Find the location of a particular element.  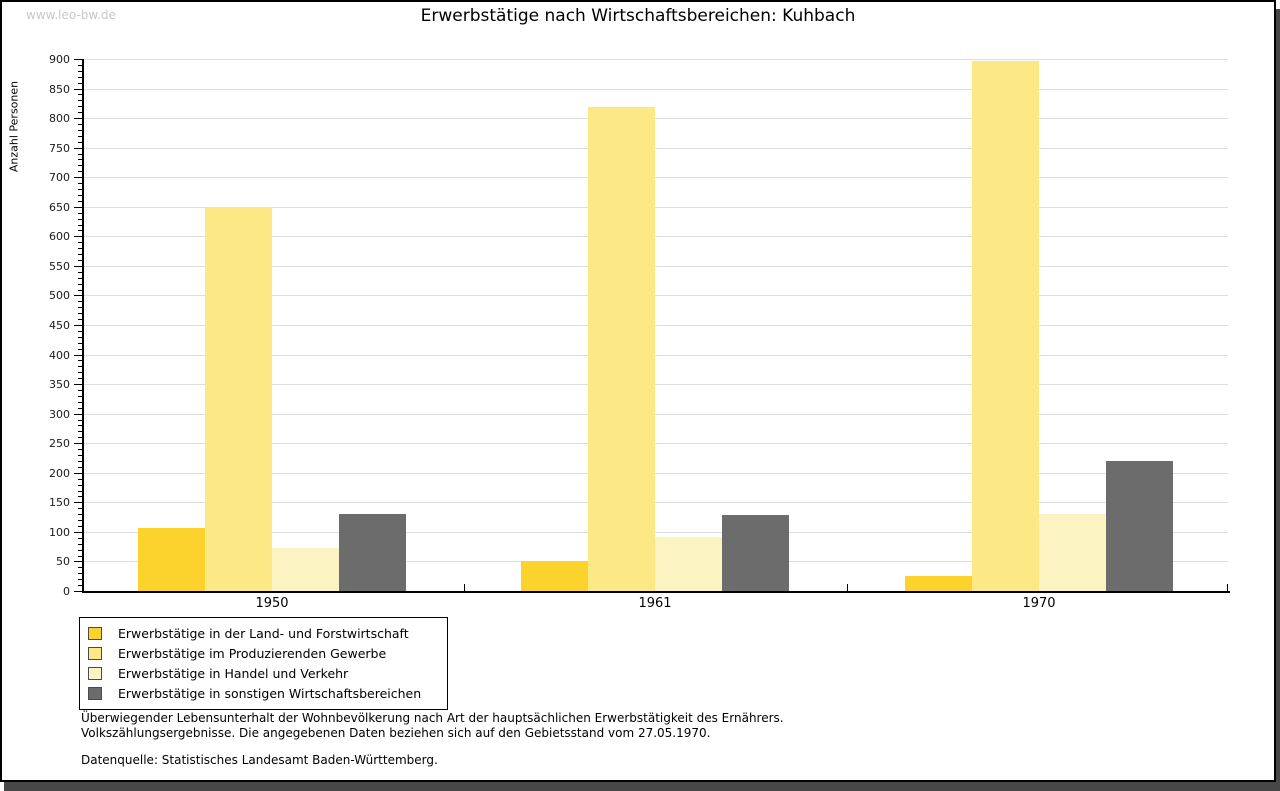

y-tick-label: 300 is located at coordinates (59, 414).